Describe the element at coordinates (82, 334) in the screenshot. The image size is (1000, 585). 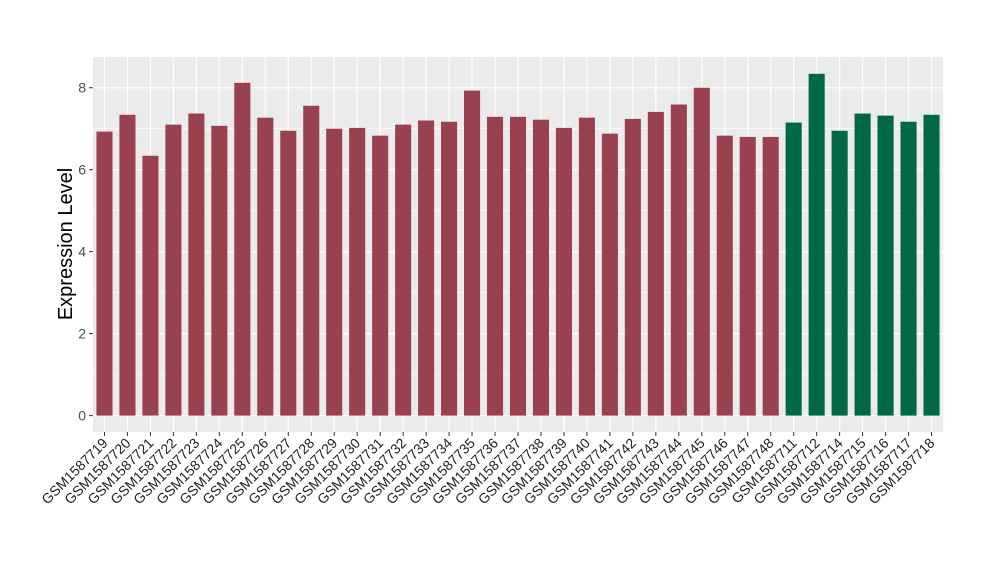
I see `y-tick-label: 2` at that location.